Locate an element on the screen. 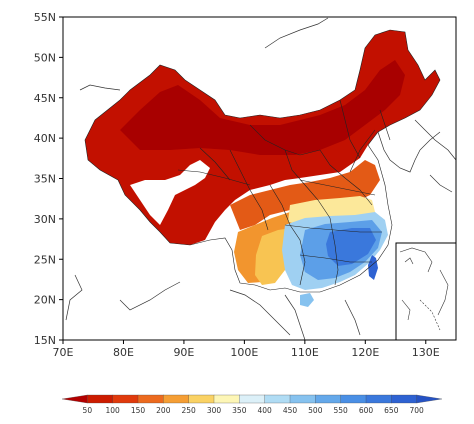 The image size is (474, 424). lat-label: 55N is located at coordinates (45, 17).